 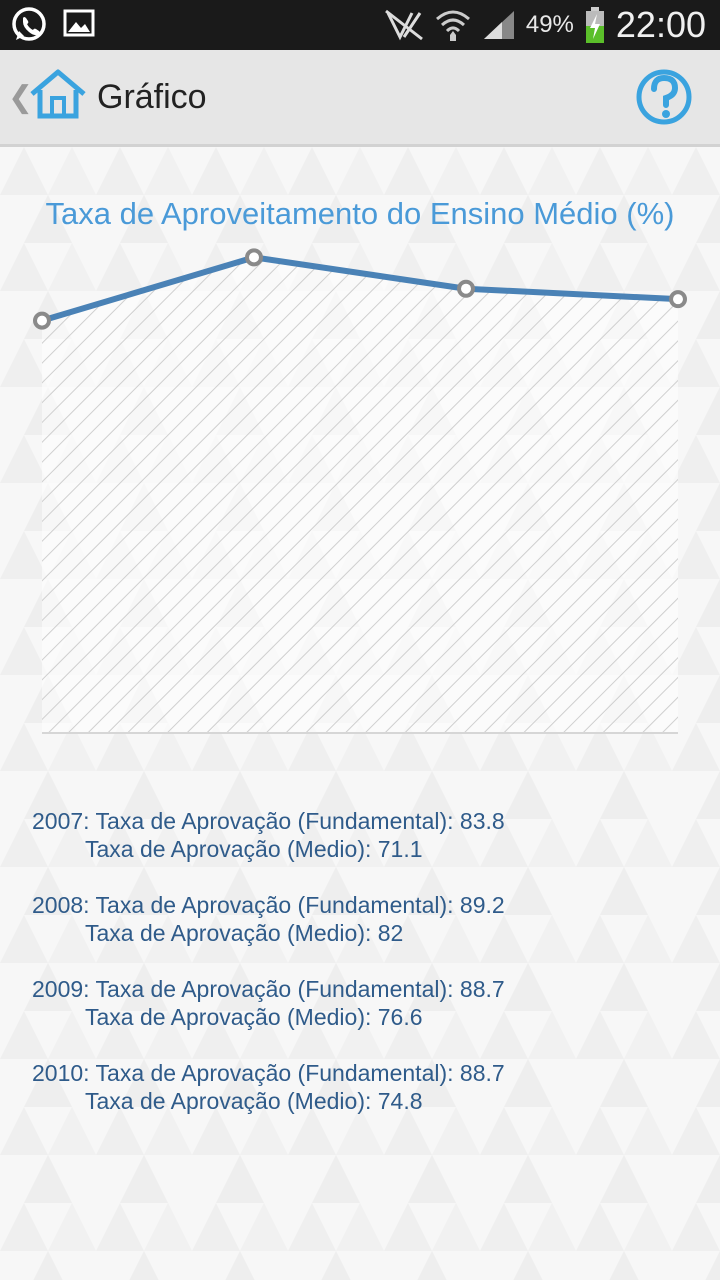 I want to click on legend-medio-label: Taxa de Aprovação (Medio): 71.1, so click(x=254, y=849).